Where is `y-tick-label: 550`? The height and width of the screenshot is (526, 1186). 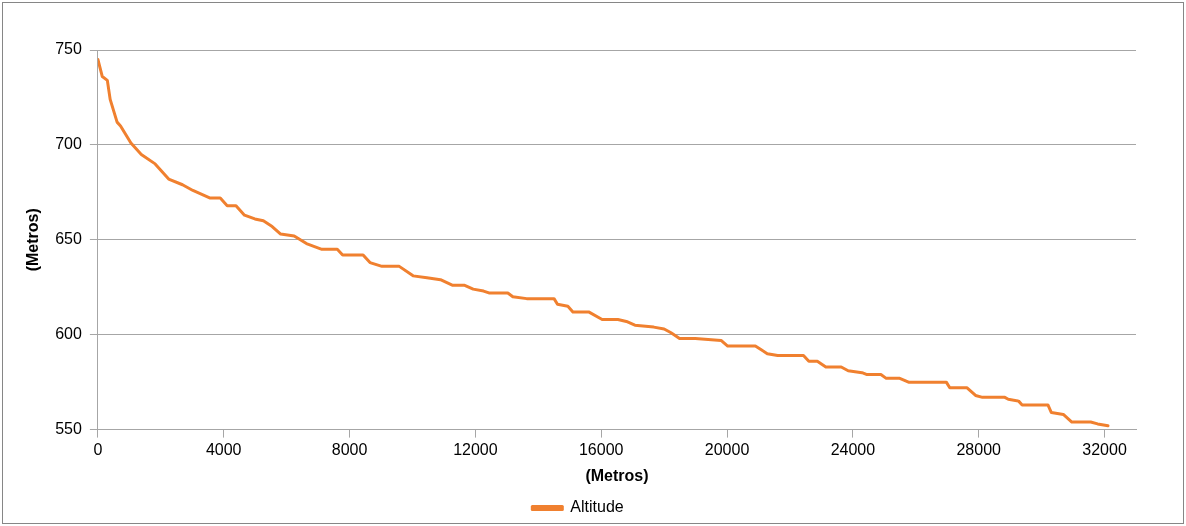 y-tick-label: 550 is located at coordinates (68, 429).